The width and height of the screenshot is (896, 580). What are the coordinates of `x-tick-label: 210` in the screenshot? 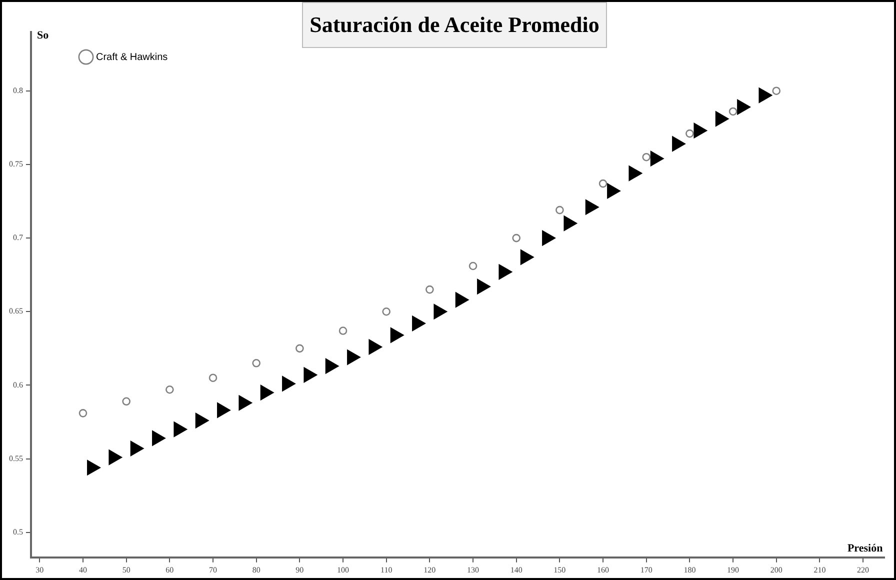 It's located at (820, 569).